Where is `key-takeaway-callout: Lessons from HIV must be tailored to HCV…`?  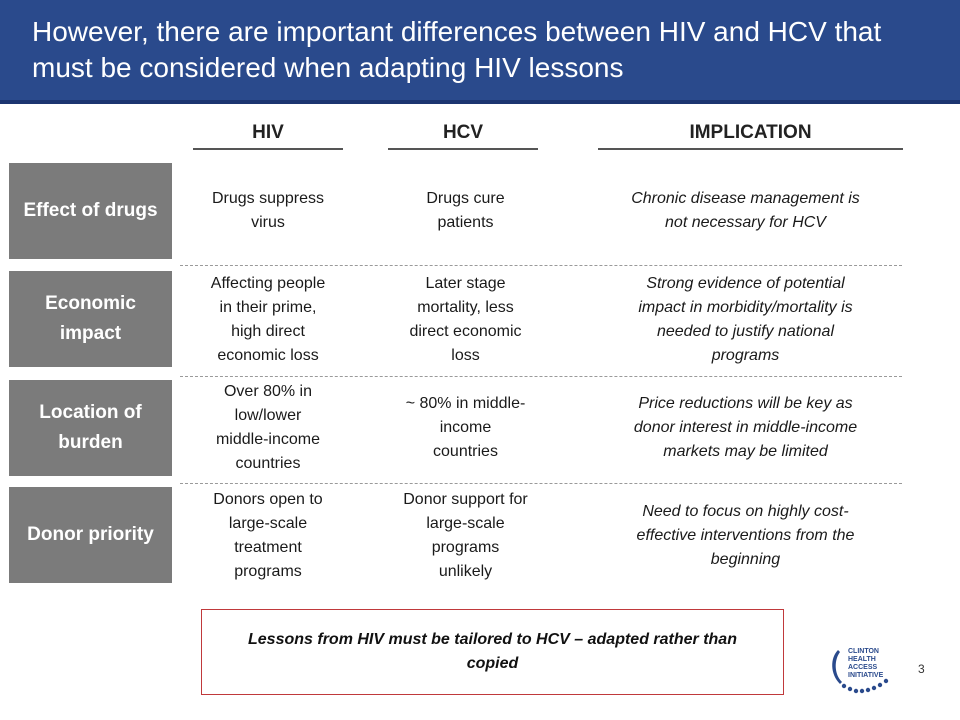 key-takeaway-callout: Lessons from HIV must be tailored to HCV… is located at coordinates (492, 652).